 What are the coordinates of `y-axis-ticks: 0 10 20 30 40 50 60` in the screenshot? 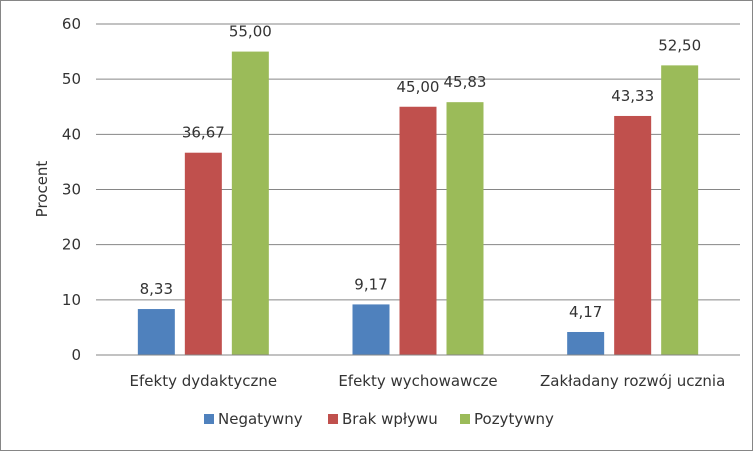 It's located at (71, 189).